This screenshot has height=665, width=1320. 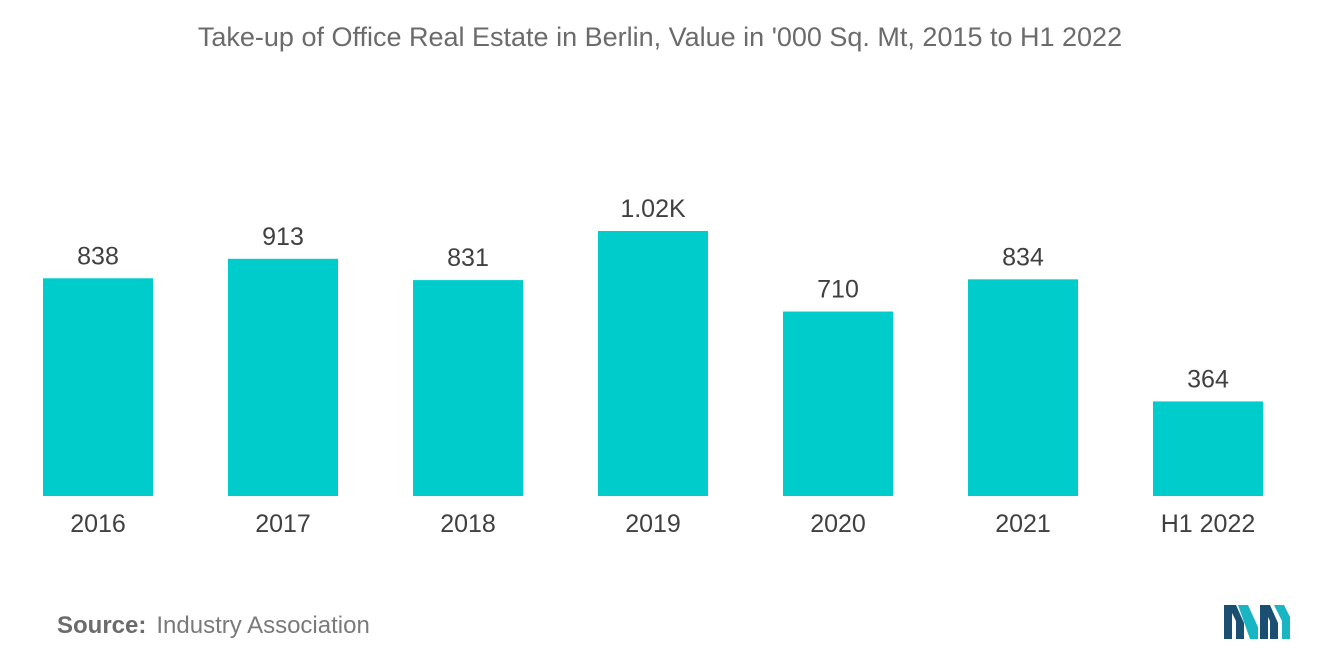 What do you see at coordinates (653, 209) in the screenshot?
I see `data-label: 1.02K` at bounding box center [653, 209].